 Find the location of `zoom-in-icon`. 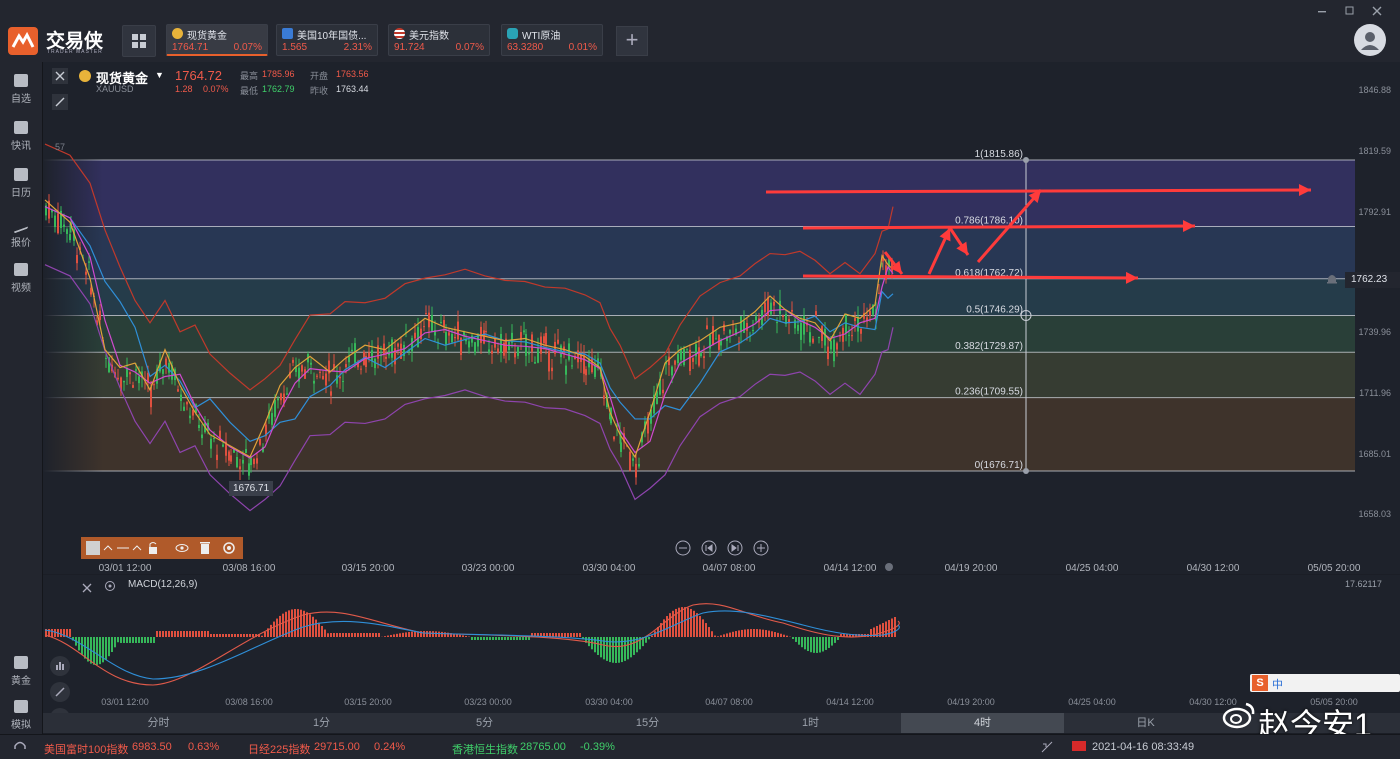

zoom-in-icon is located at coordinates (761, 548).